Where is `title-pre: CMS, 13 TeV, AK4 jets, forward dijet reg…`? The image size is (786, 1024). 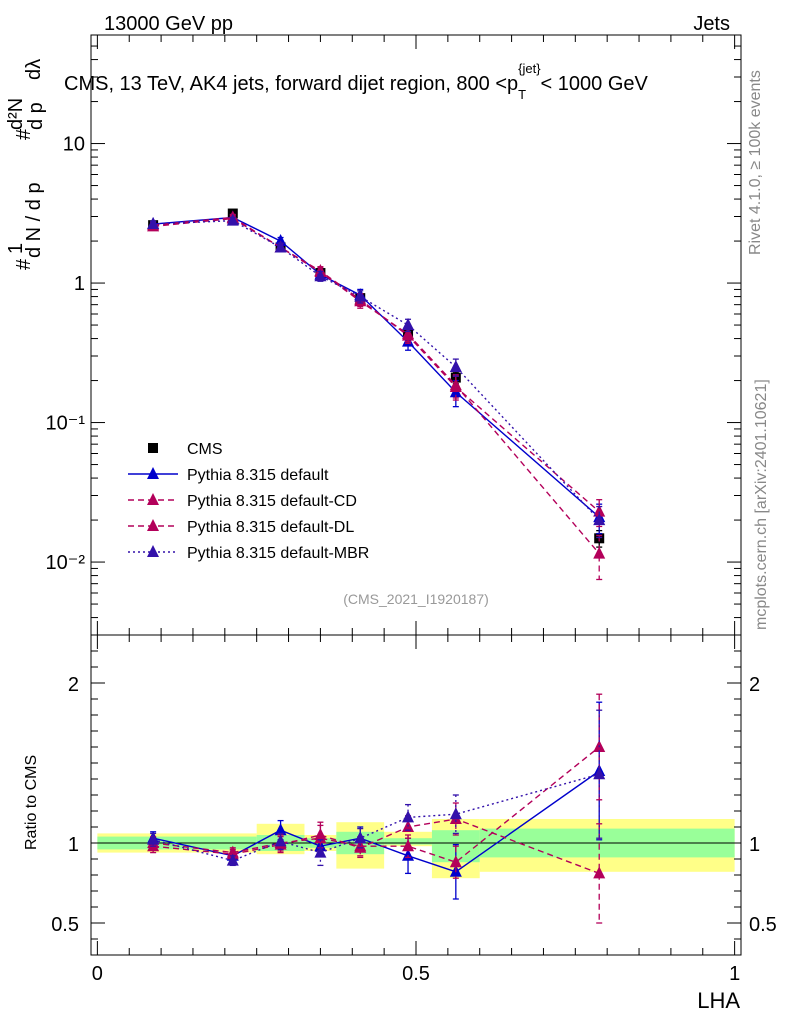
title-pre: CMS, 13 TeV, AK4 jets, forward dijet reg… is located at coordinates (291, 84).